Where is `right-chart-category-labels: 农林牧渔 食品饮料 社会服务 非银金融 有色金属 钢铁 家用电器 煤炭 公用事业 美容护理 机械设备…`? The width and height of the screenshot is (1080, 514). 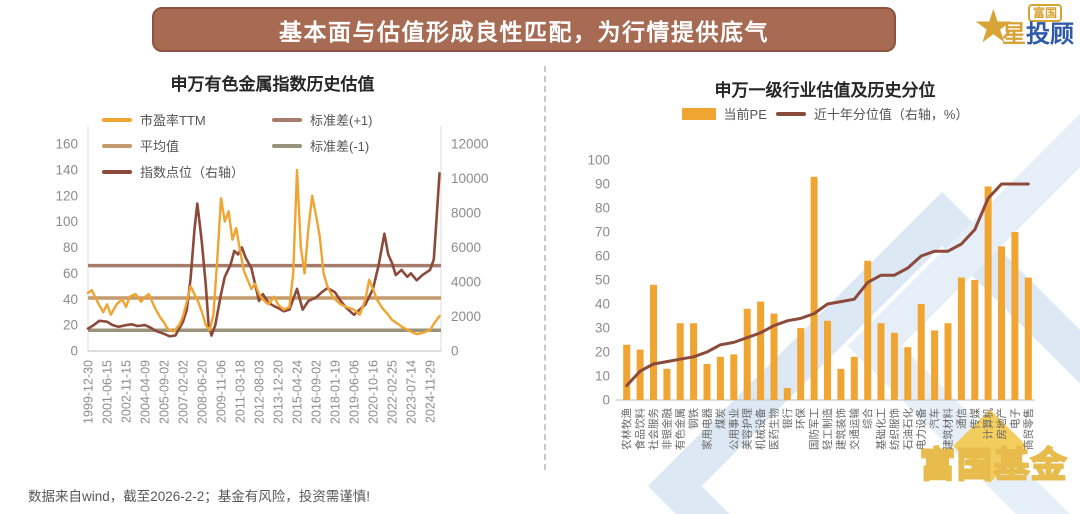
right-chart-category-labels: 农林牧渔 食品饮料 社会服务 非银金融 有色金属 钢铁 家用电器 煤炭 公用事业 美容护理 机械设备… is located at coordinates (827, 429).